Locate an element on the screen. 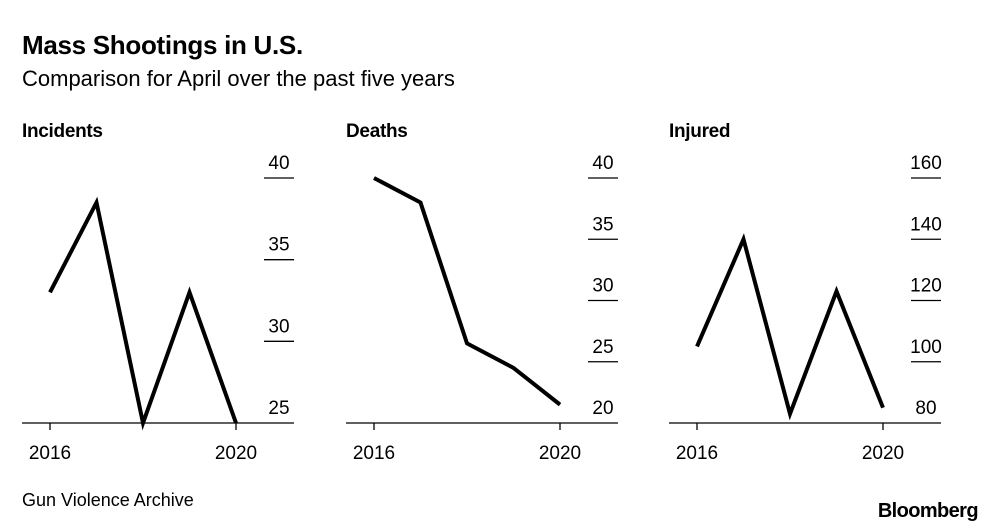  y-tick-label: 20 is located at coordinates (602, 408).